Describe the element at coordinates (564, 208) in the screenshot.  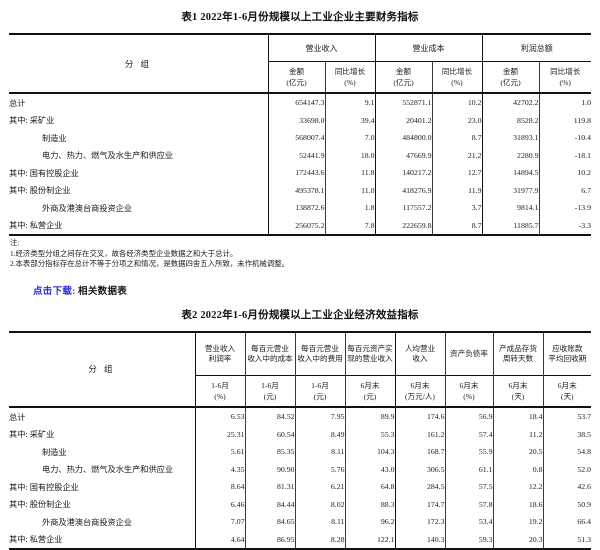
I see `table1-cell: -13.9` at that location.